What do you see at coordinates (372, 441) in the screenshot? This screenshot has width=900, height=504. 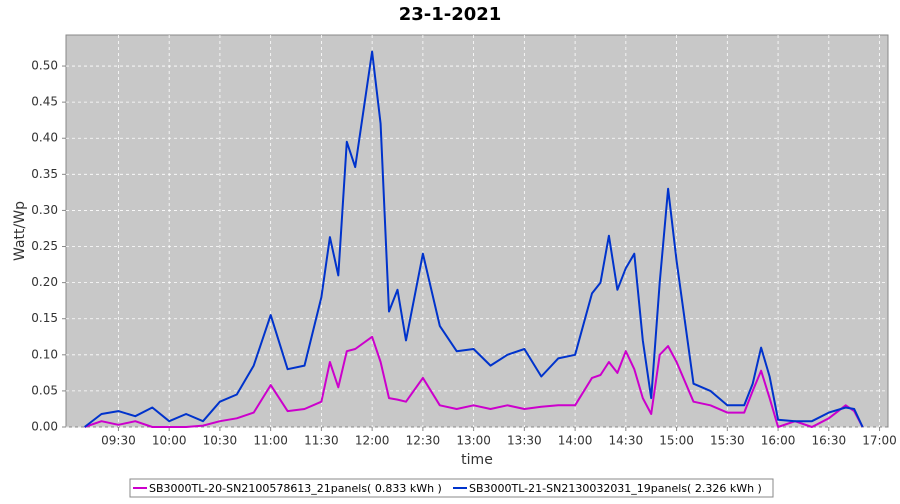 I see `x-tick-label: 12:00` at bounding box center [372, 441].